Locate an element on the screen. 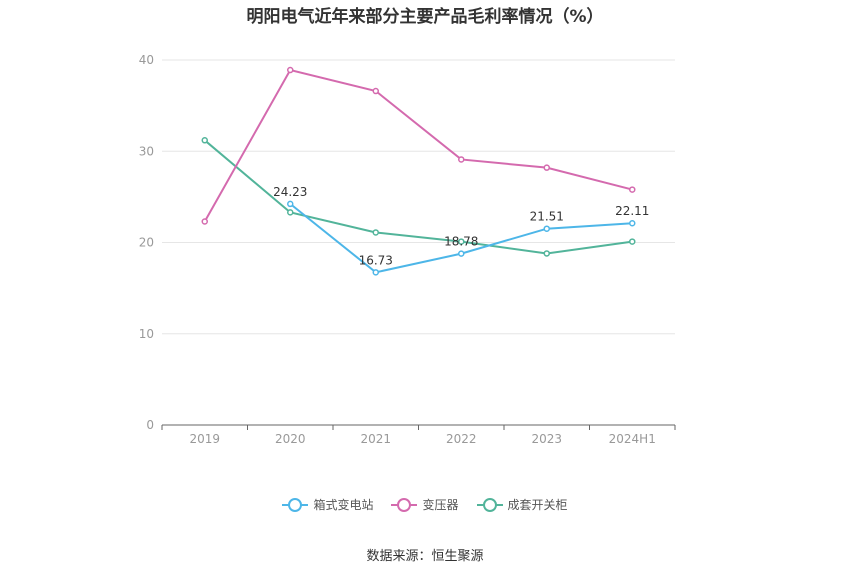 This screenshot has width=850, height=575. x-tick-label: 2022 is located at coordinates (461, 439).